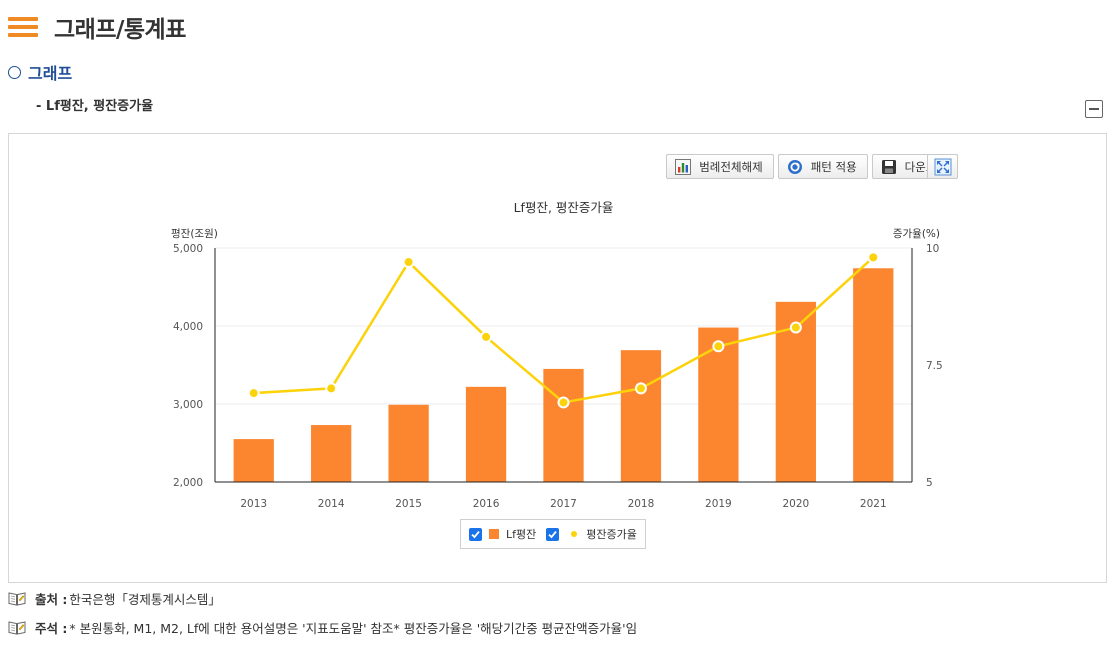 Image resolution: width=1120 pixels, height=655 pixels. I want to click on page-title: 그래프/통계표, so click(120, 30).